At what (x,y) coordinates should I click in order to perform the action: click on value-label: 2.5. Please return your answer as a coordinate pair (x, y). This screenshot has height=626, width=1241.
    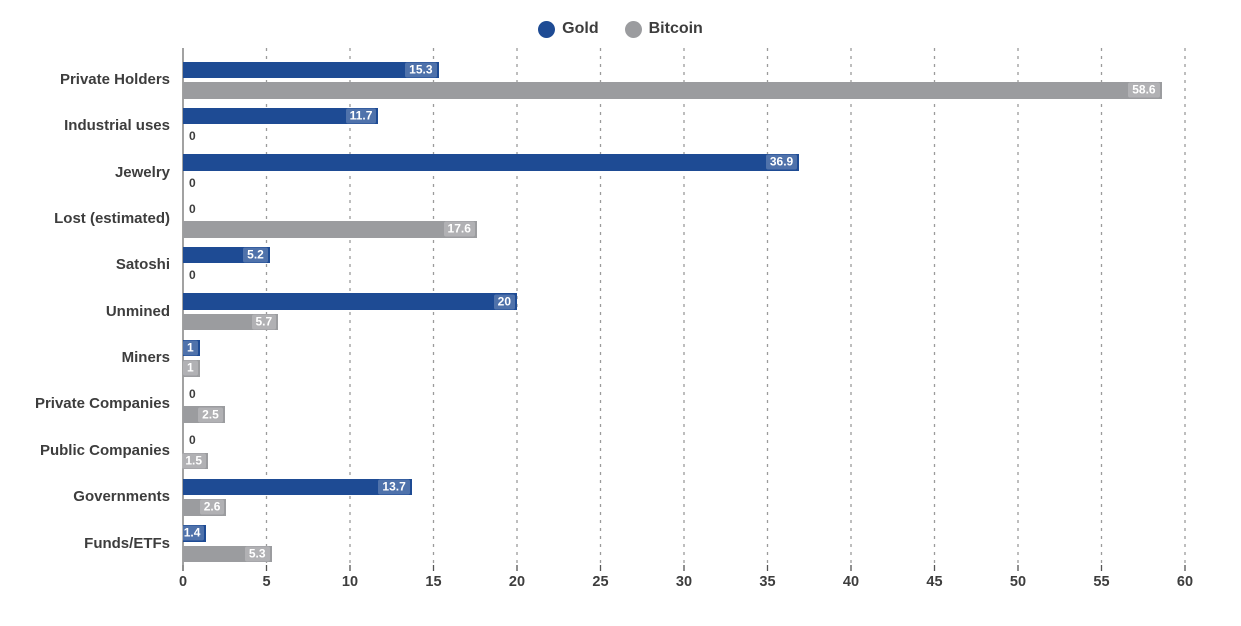
    Looking at the image, I should click on (210, 415).